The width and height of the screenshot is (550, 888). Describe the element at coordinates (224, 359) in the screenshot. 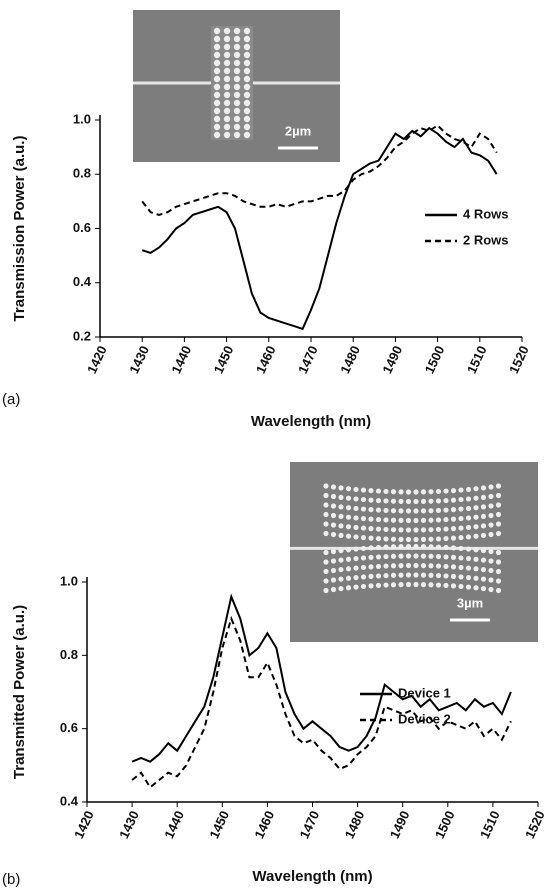

I see `x-tick-label: 1450` at that location.